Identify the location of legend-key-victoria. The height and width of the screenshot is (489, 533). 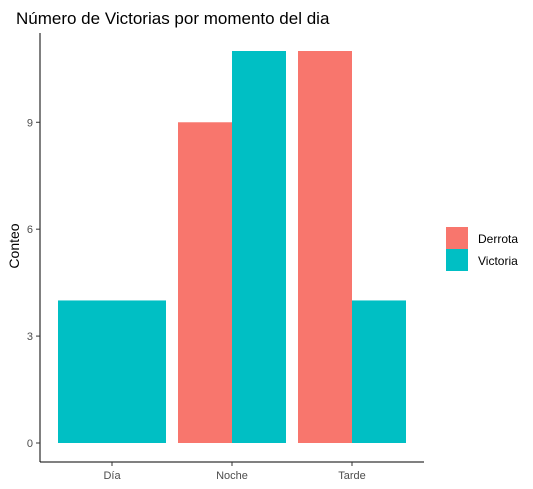
(457, 260).